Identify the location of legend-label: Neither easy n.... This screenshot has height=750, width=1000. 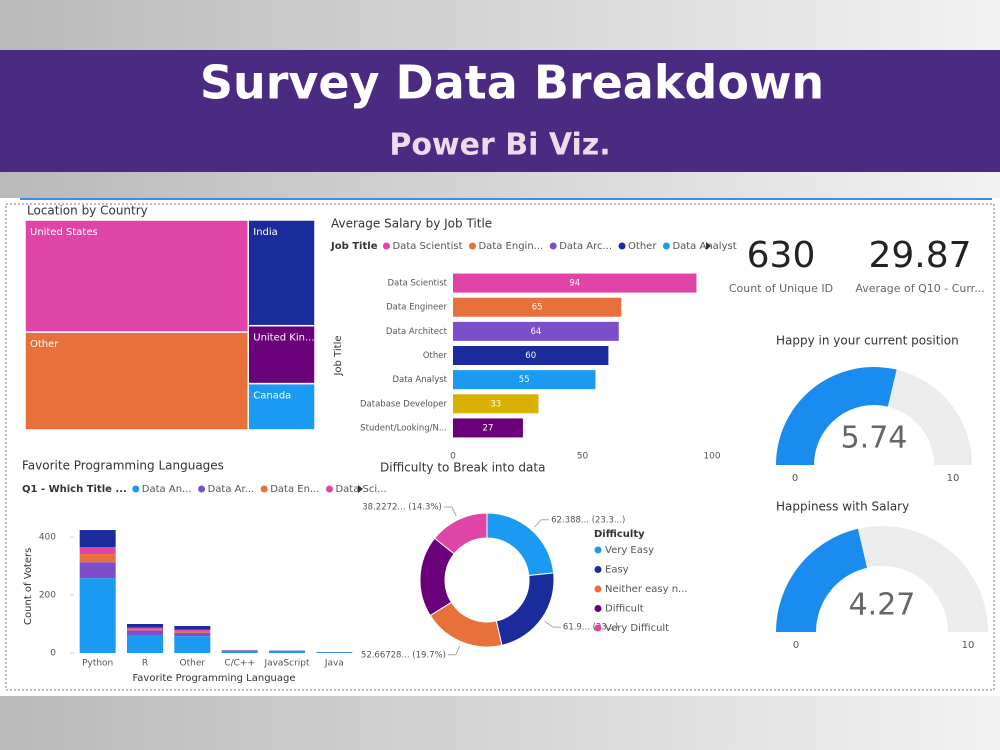
(646, 589).